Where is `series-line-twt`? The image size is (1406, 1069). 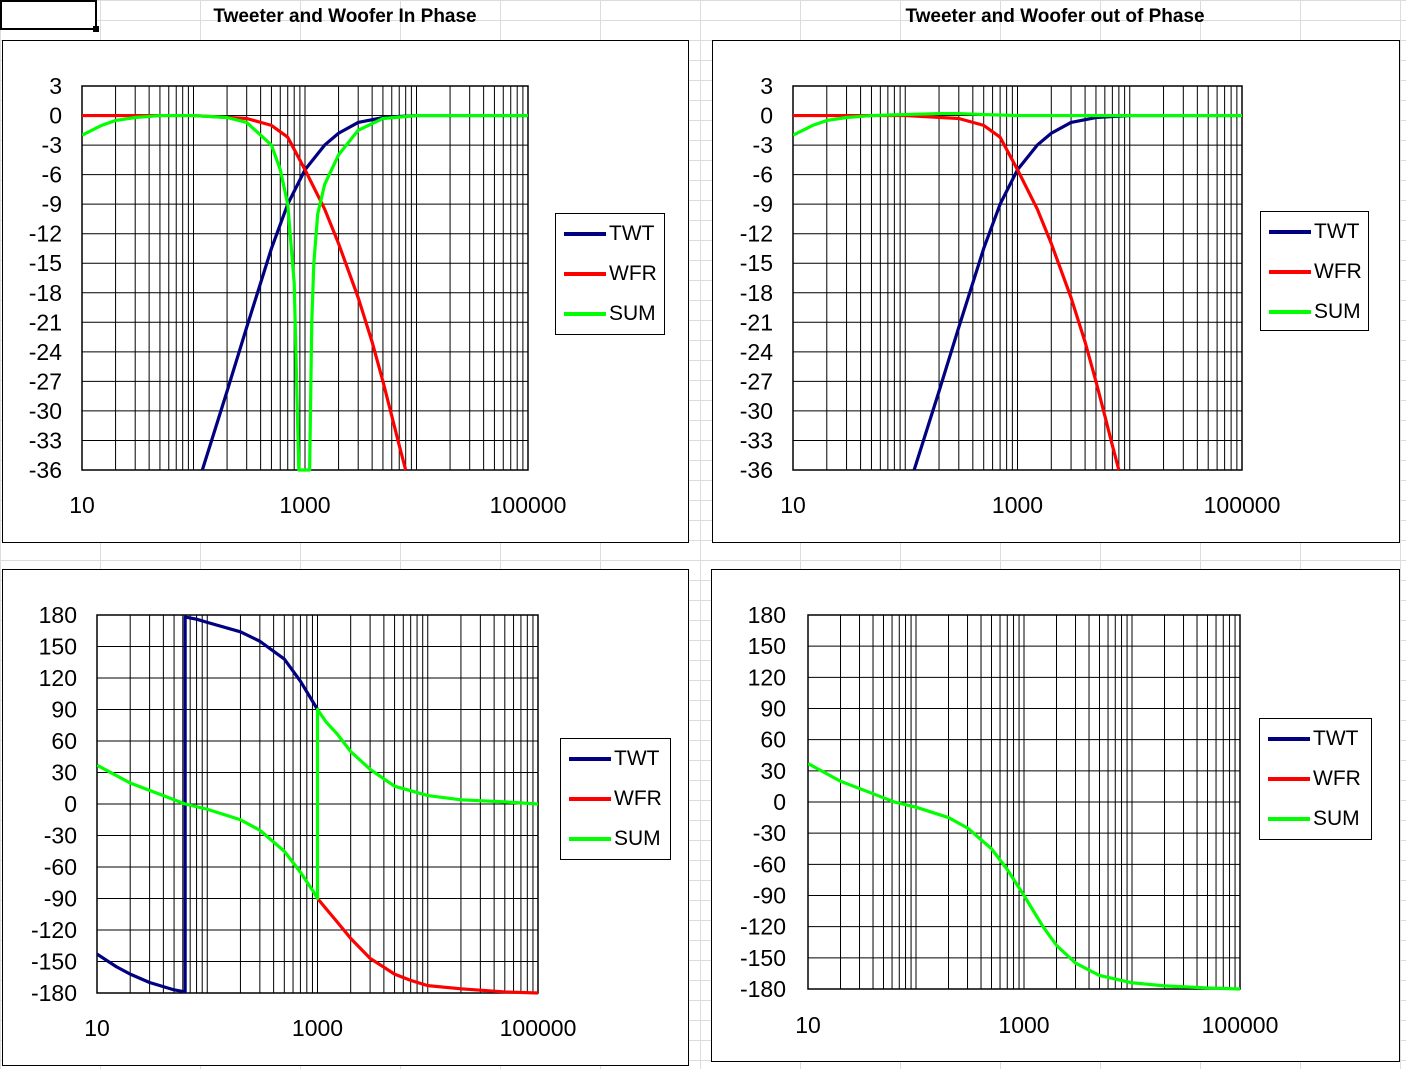 series-line-twt is located at coordinates (208, 804).